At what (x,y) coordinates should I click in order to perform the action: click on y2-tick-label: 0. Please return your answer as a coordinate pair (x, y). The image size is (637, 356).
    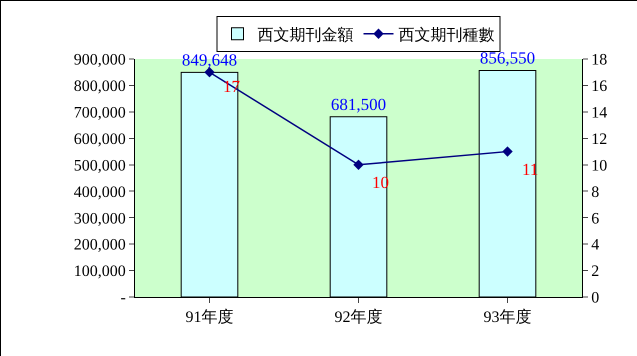
    Looking at the image, I should click on (595, 298).